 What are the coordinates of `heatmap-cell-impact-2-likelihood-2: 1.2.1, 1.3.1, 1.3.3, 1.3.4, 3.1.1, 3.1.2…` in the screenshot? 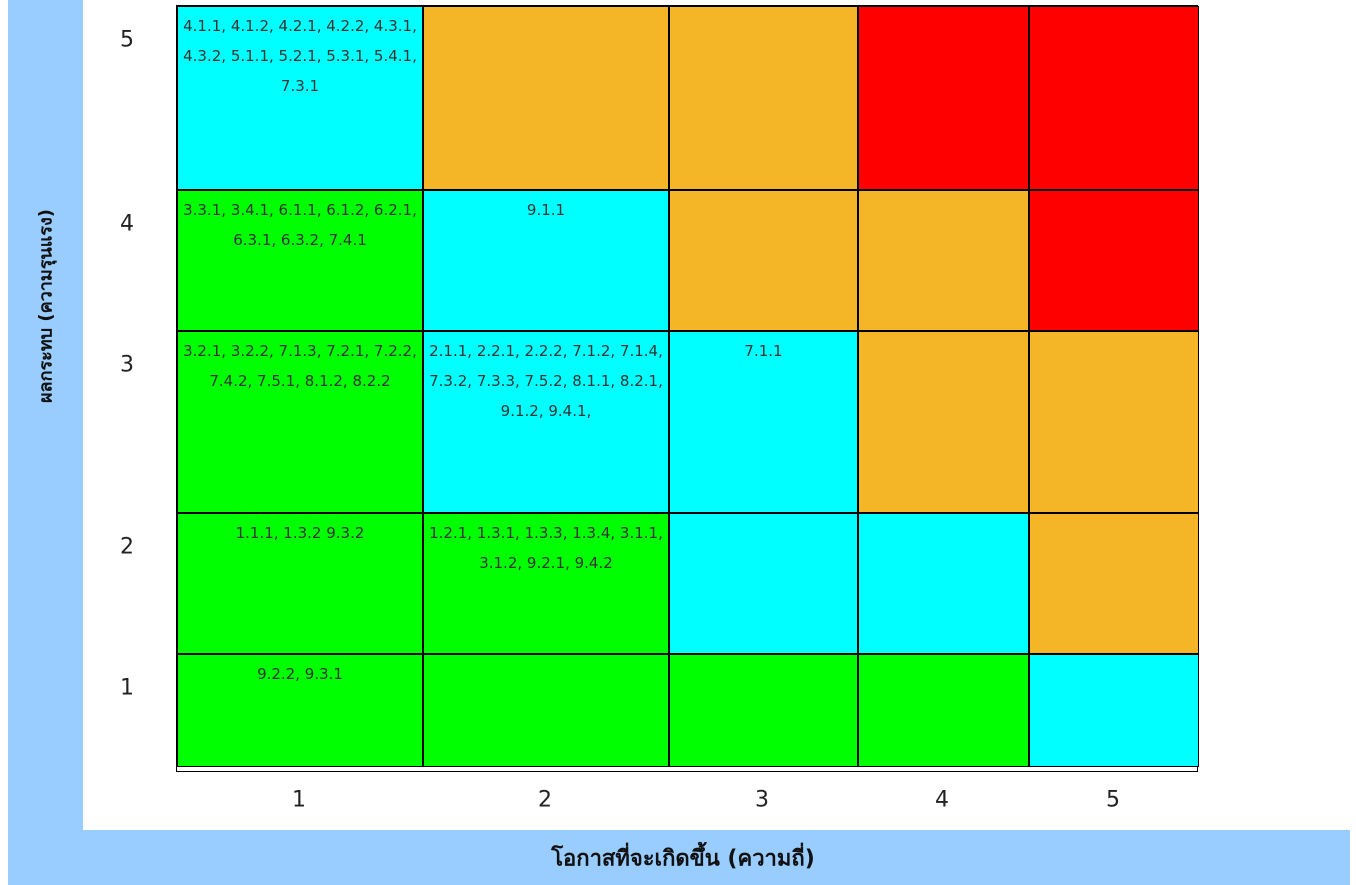 It's located at (546, 583).